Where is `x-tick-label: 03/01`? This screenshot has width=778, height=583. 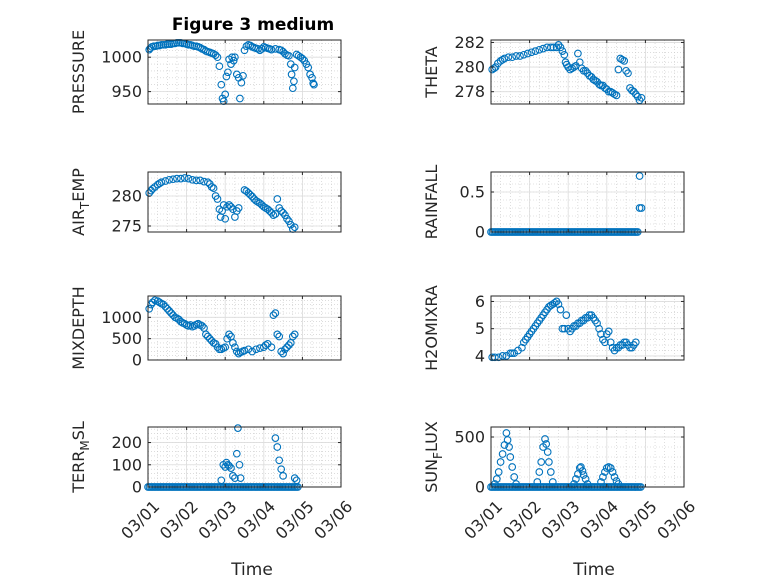
x-tick-label: 03/01 is located at coordinates (483, 520).